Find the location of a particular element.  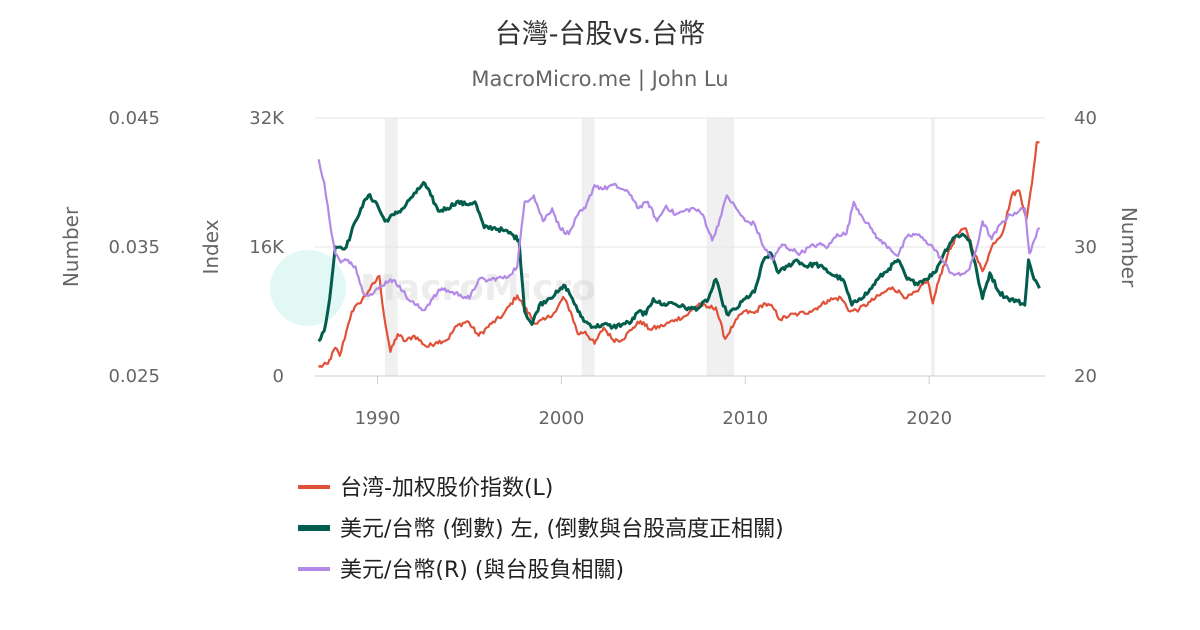

legend-item-0: 台湾-加权股价指数(L) is located at coordinates (446, 488).